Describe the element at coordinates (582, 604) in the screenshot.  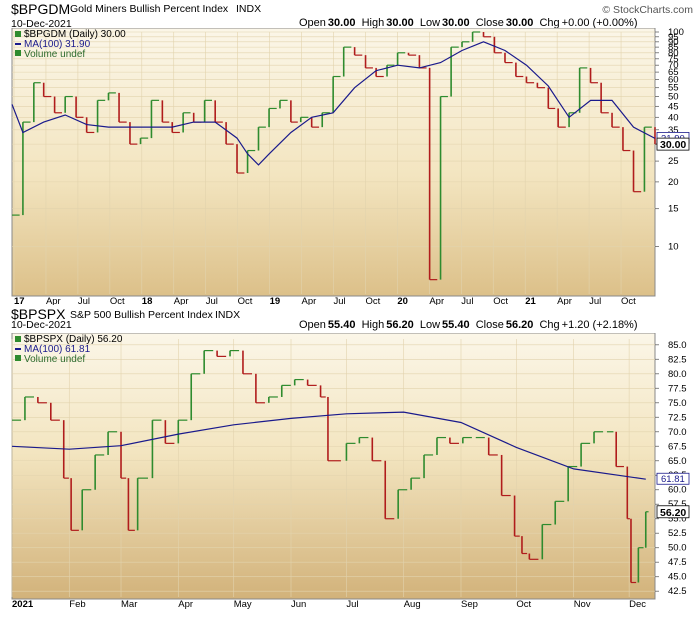
I see `x-tick-label: Nov` at that location.